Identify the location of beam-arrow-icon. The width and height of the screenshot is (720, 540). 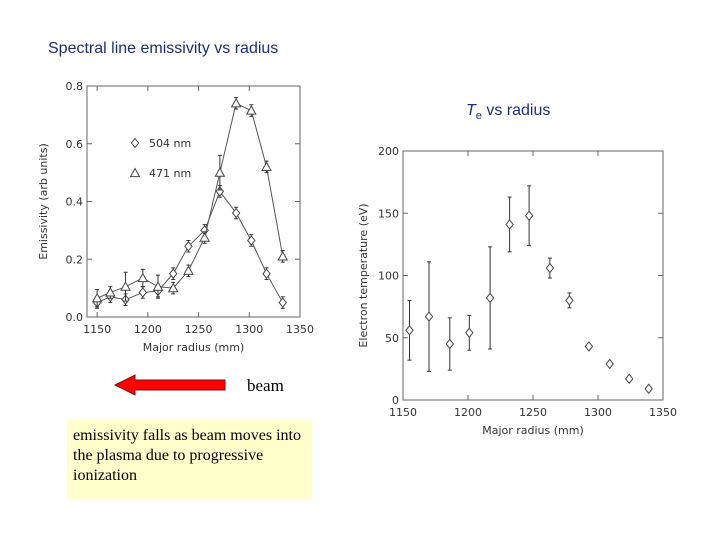
(169, 385).